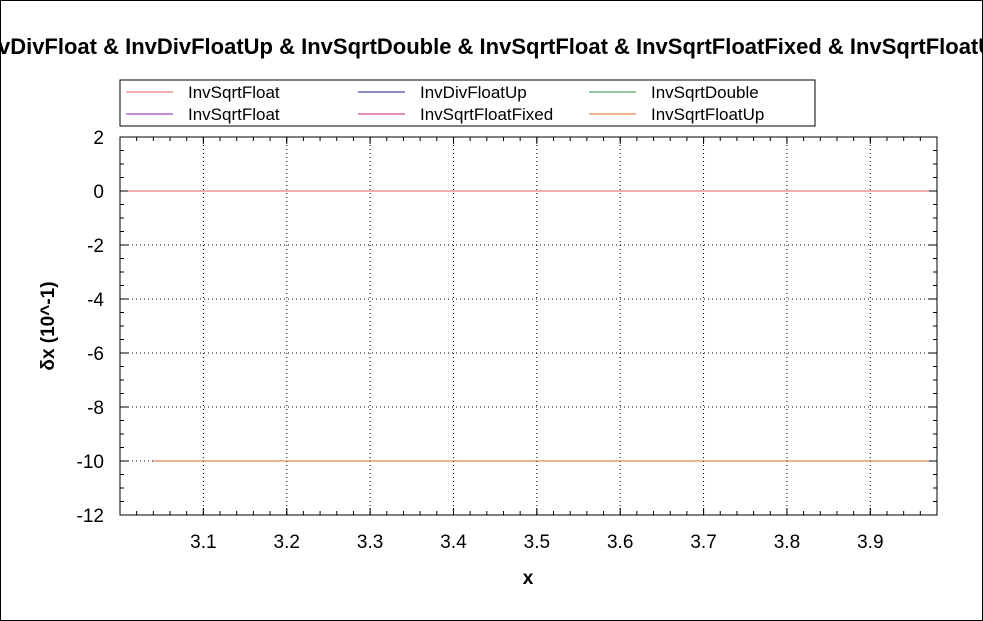  Describe the element at coordinates (620, 542) in the screenshot. I see `x-tick-label: 3.6` at that location.